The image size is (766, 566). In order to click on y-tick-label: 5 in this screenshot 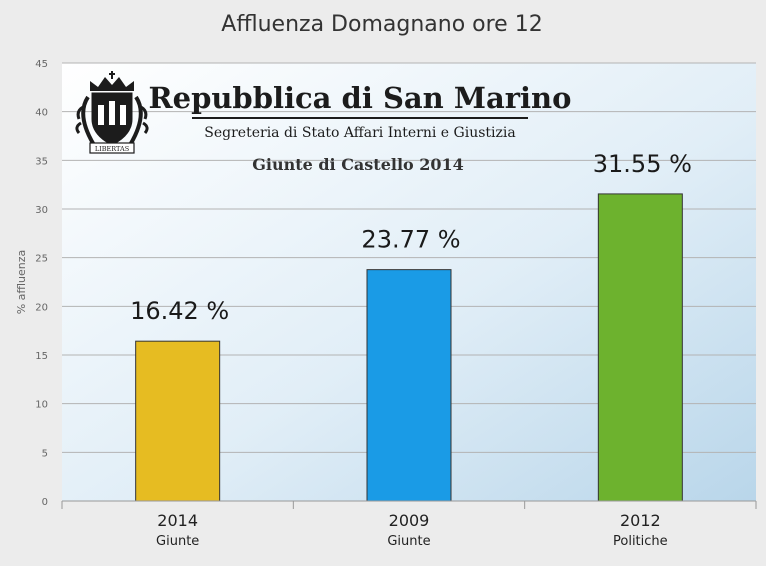, I will do `click(45, 453)`.